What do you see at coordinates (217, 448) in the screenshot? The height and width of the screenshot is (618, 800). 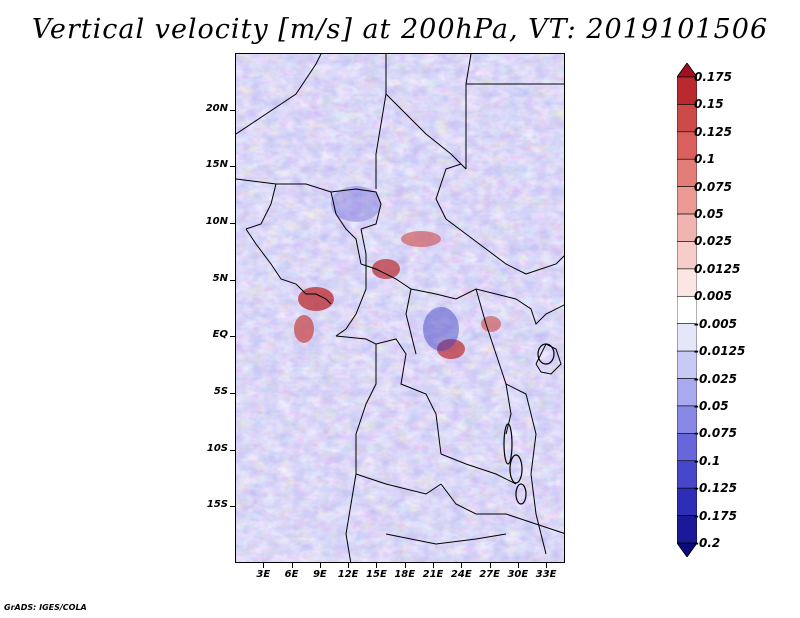 I see `lat-tick-label: 10S` at bounding box center [217, 448].